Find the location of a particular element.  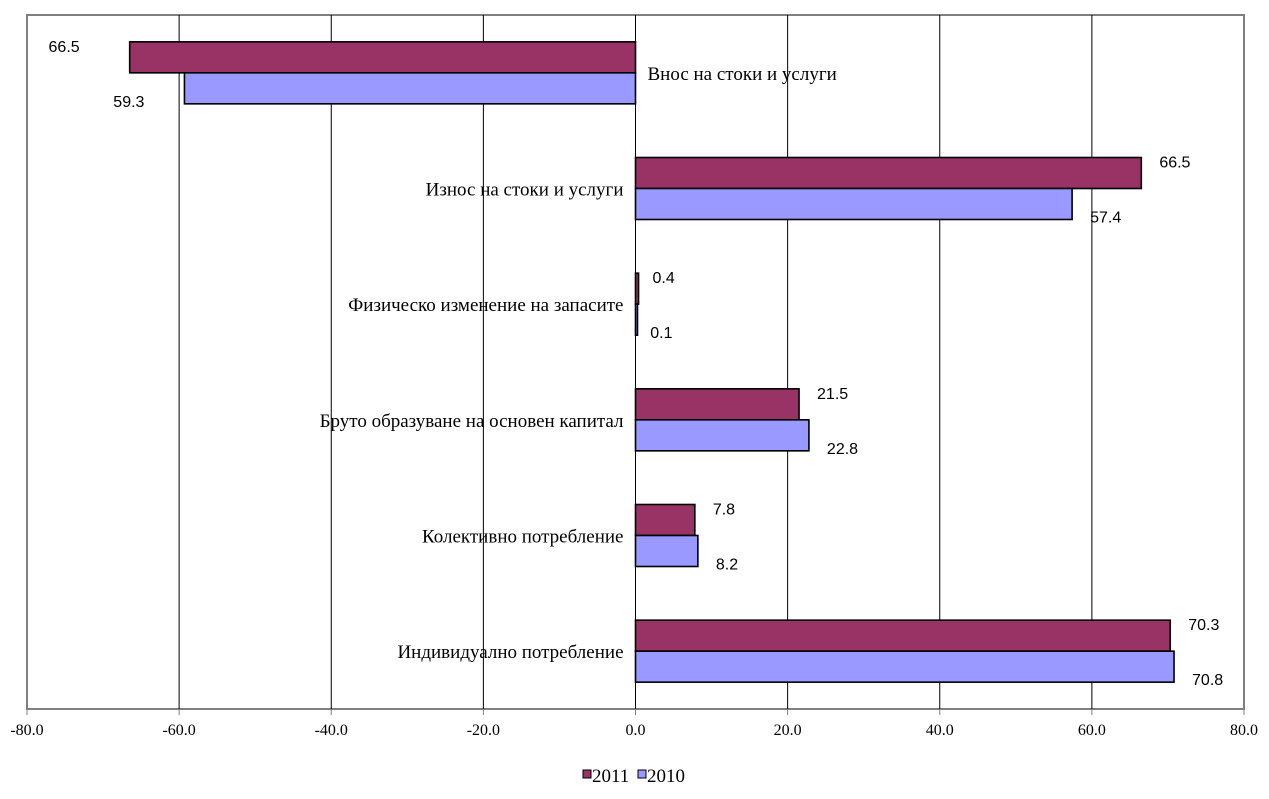

data-label-2010-2: 0.1 is located at coordinates (661, 333).